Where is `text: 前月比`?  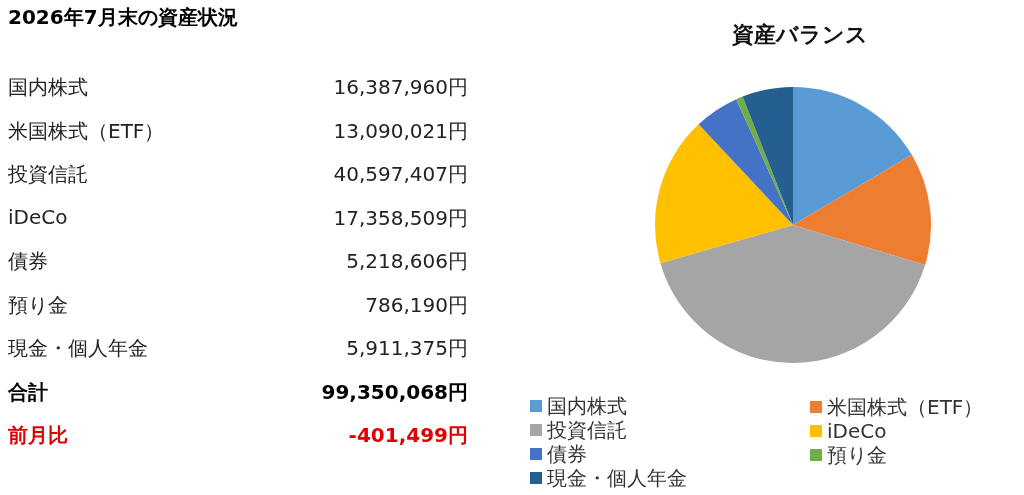 text: 前月比 is located at coordinates (38, 435).